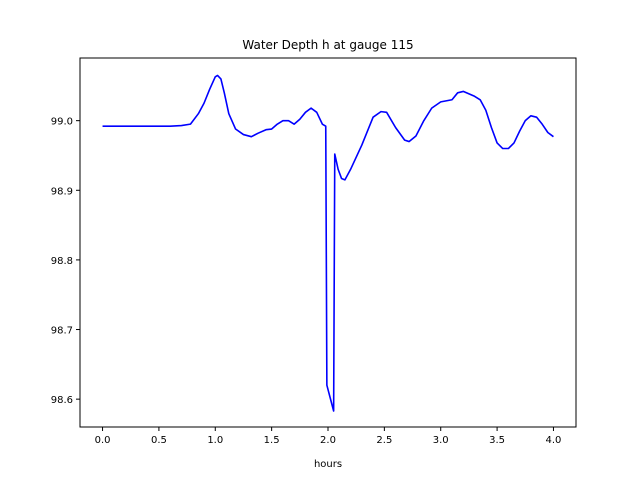 The height and width of the screenshot is (480, 640). Describe the element at coordinates (103, 440) in the screenshot. I see `x-tick-label: 0.0` at that location.